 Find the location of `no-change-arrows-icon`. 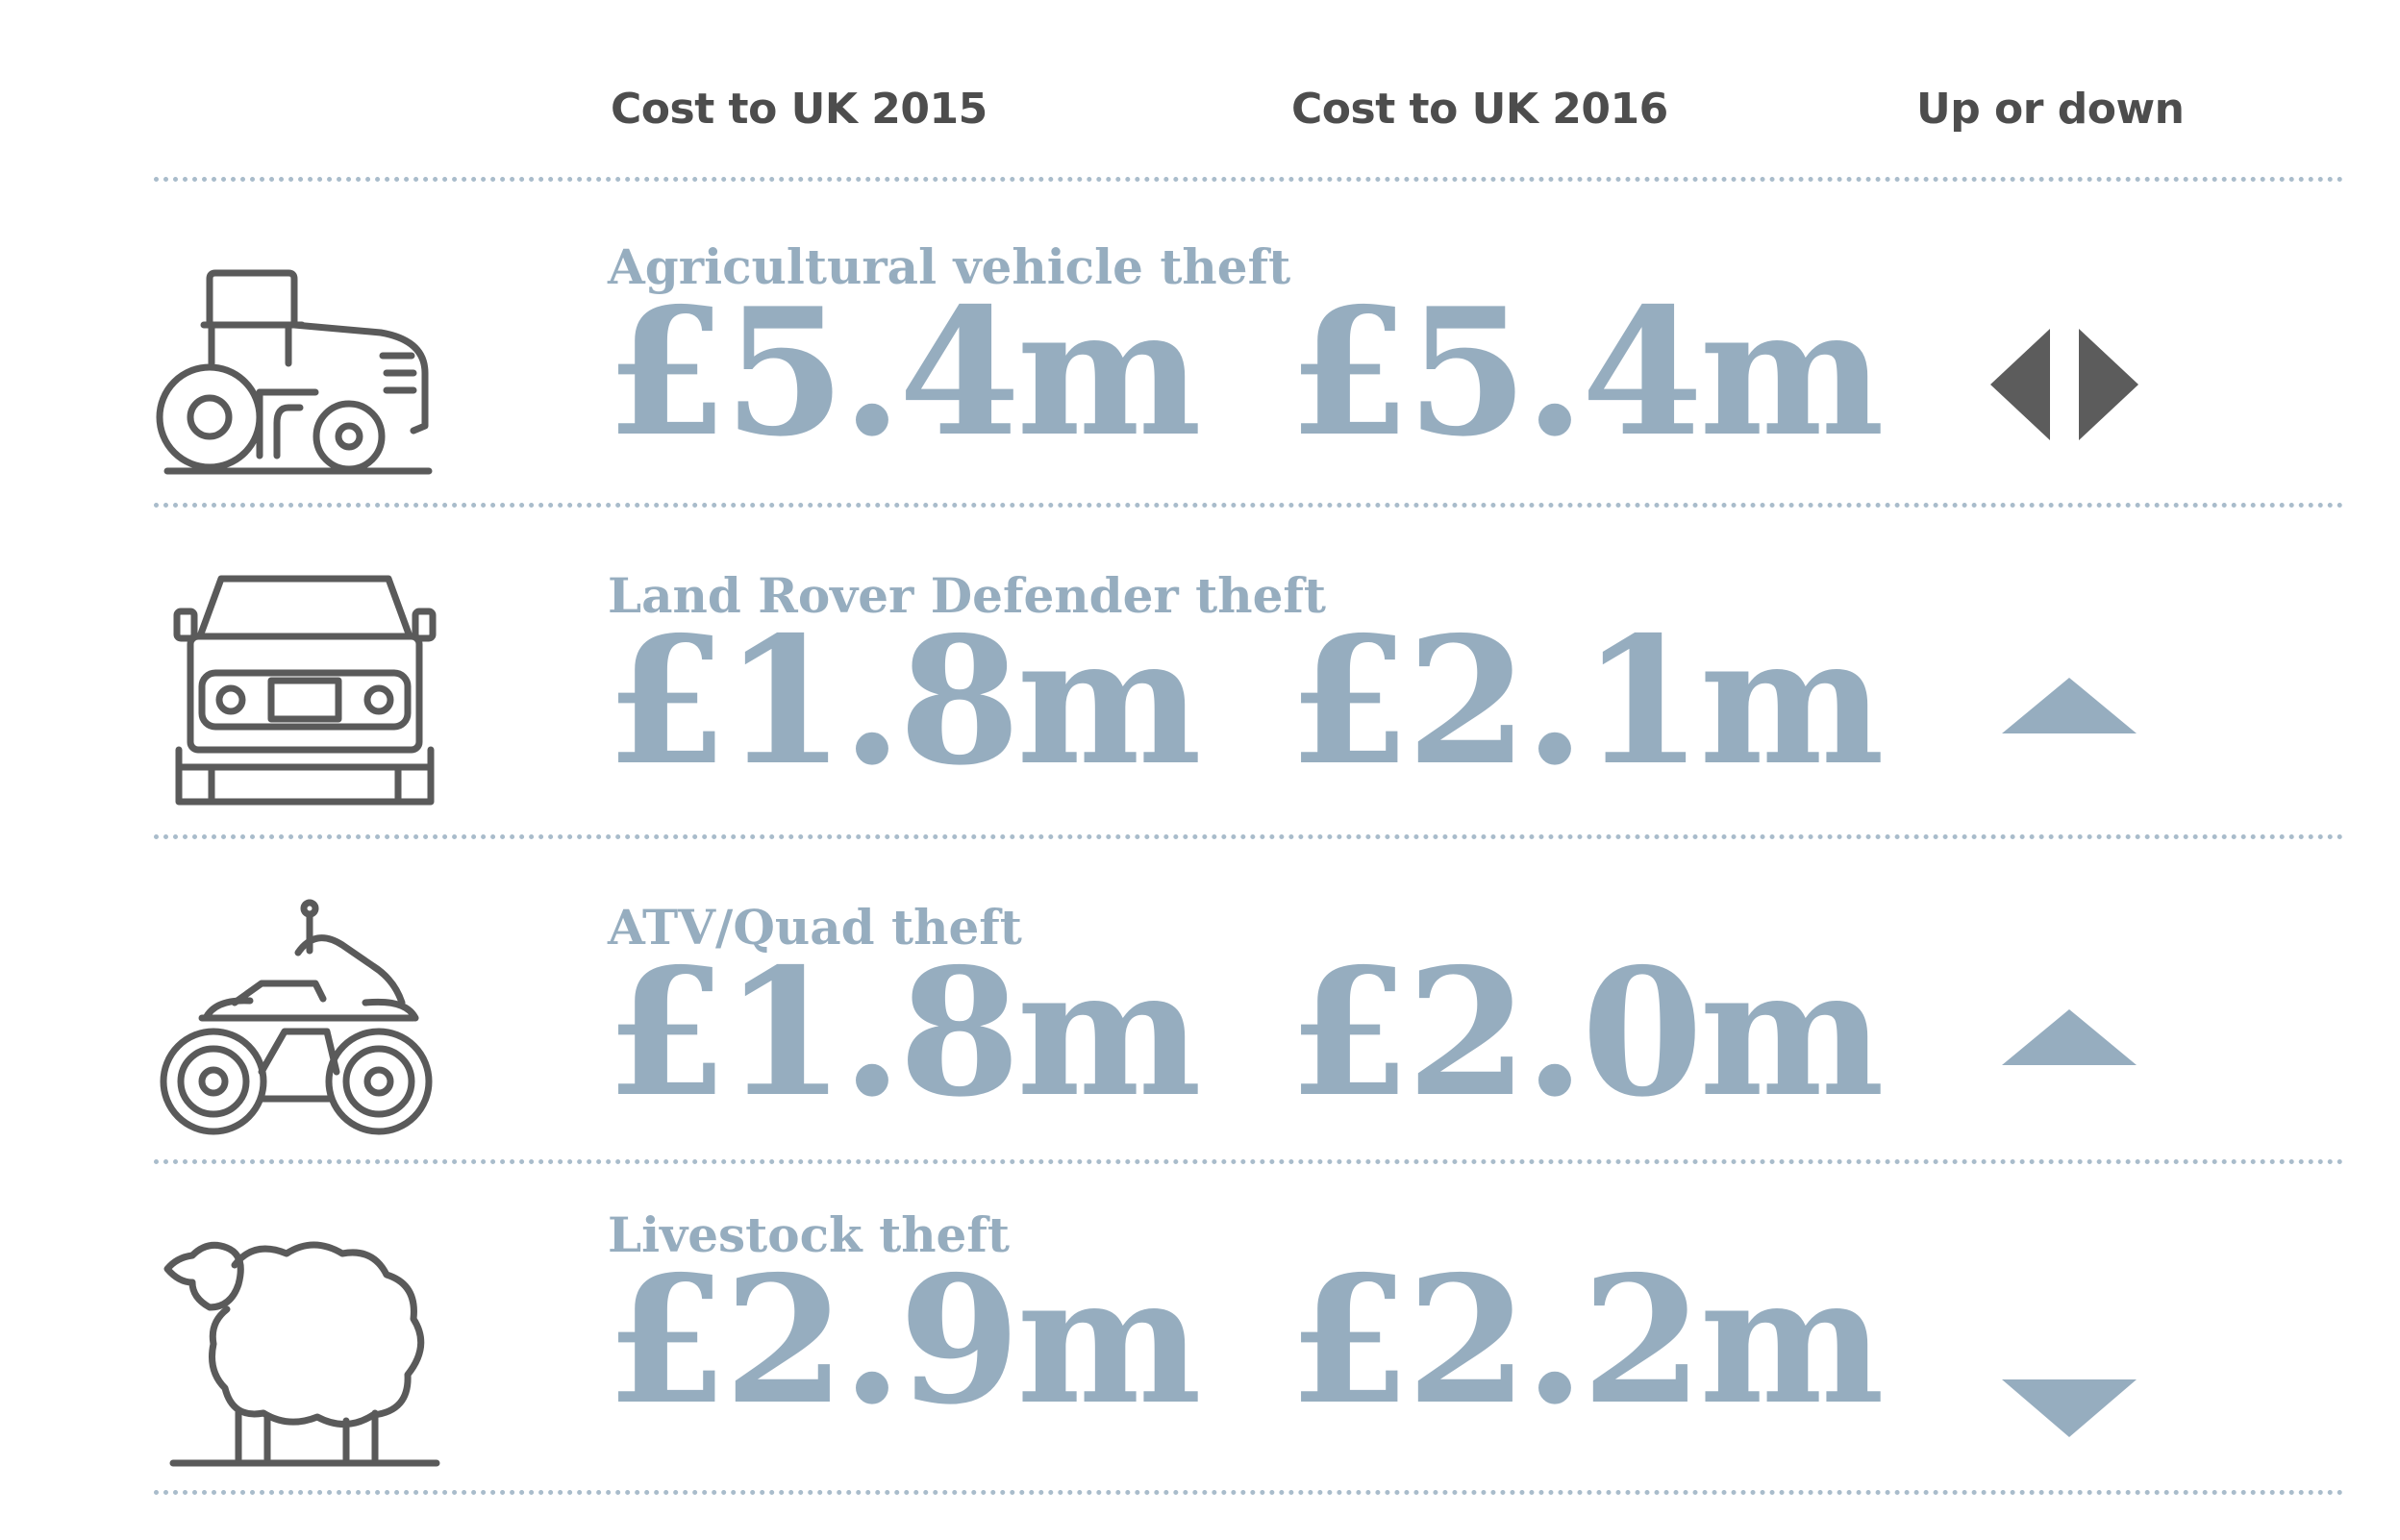

no-change-arrows-icon is located at coordinates (2064, 384).